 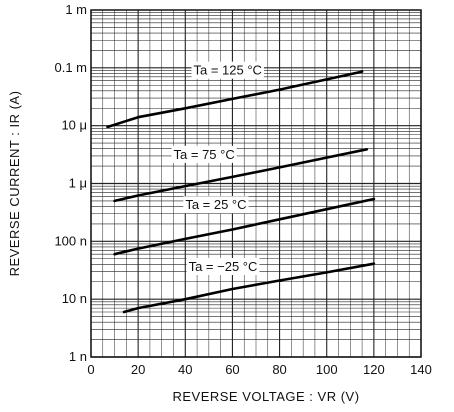 I want to click on y-tick-label: 1 m, so click(x=76, y=9).